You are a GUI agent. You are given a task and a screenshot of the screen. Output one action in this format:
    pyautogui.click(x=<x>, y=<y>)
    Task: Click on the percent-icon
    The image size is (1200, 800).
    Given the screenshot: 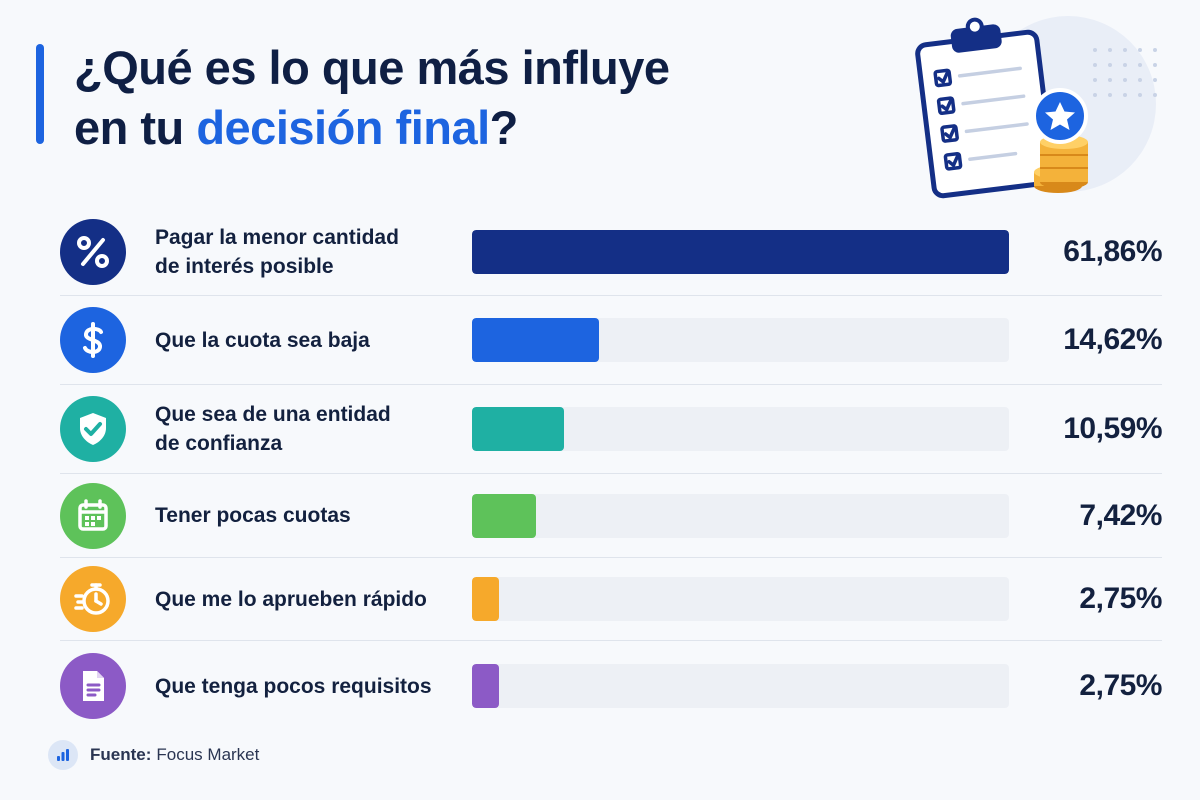 What is the action you would take?
    pyautogui.click(x=93, y=251)
    